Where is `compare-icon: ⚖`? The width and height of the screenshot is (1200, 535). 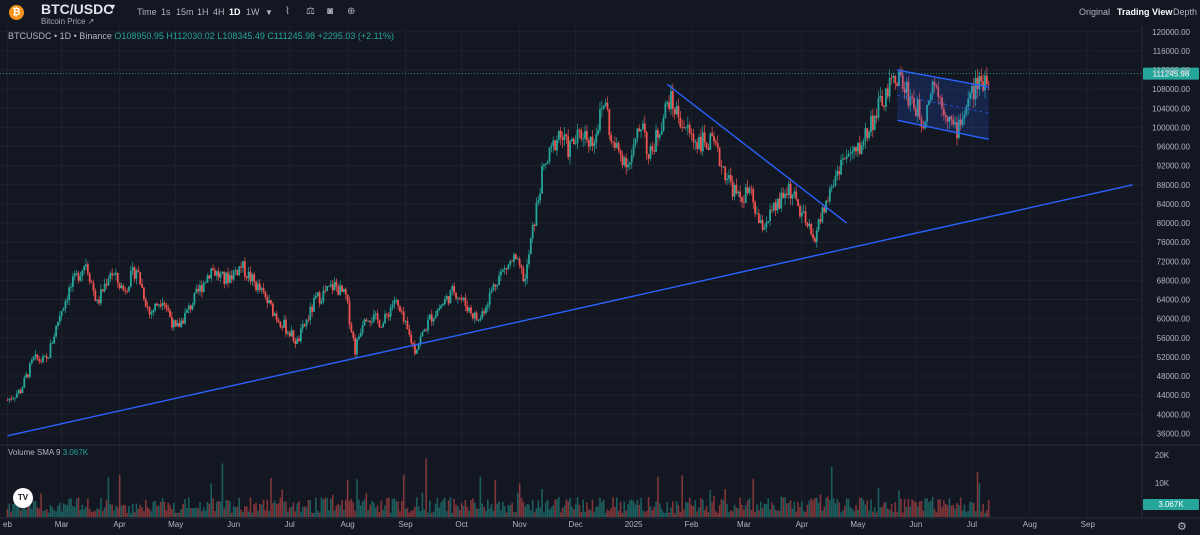
compare-icon: ⚖ is located at coordinates (310, 11).